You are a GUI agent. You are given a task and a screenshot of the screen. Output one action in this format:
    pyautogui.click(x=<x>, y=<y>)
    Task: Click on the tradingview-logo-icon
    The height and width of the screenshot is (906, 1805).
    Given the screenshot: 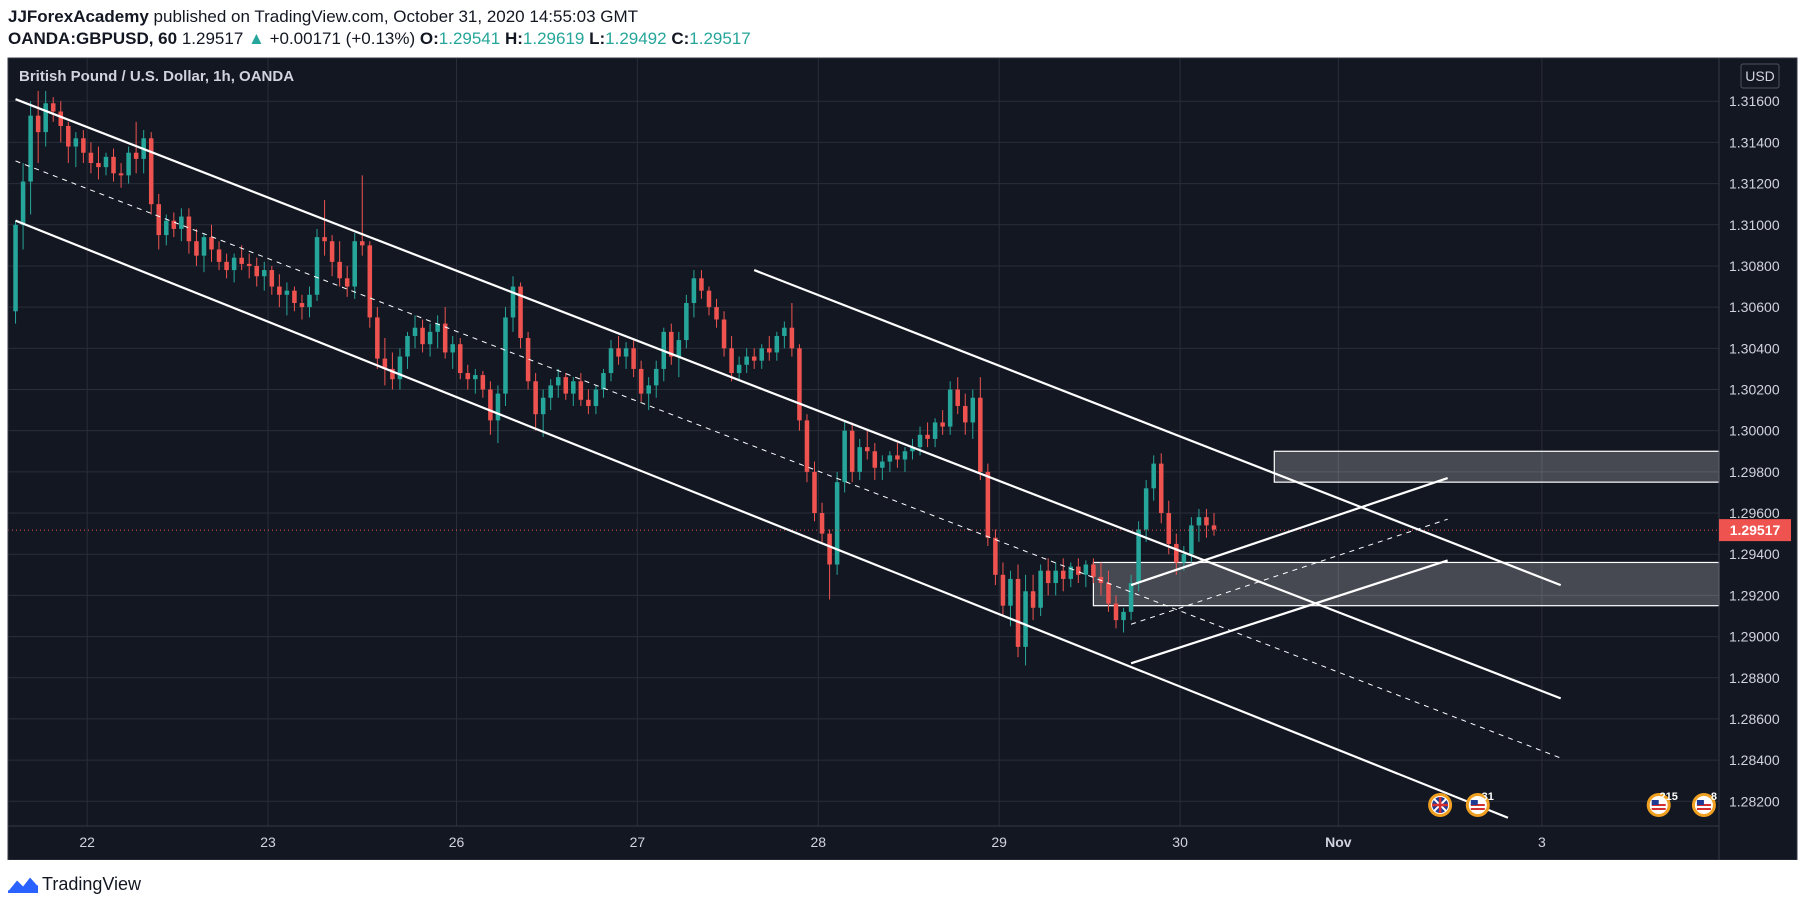 What is the action you would take?
    pyautogui.click(x=23, y=883)
    